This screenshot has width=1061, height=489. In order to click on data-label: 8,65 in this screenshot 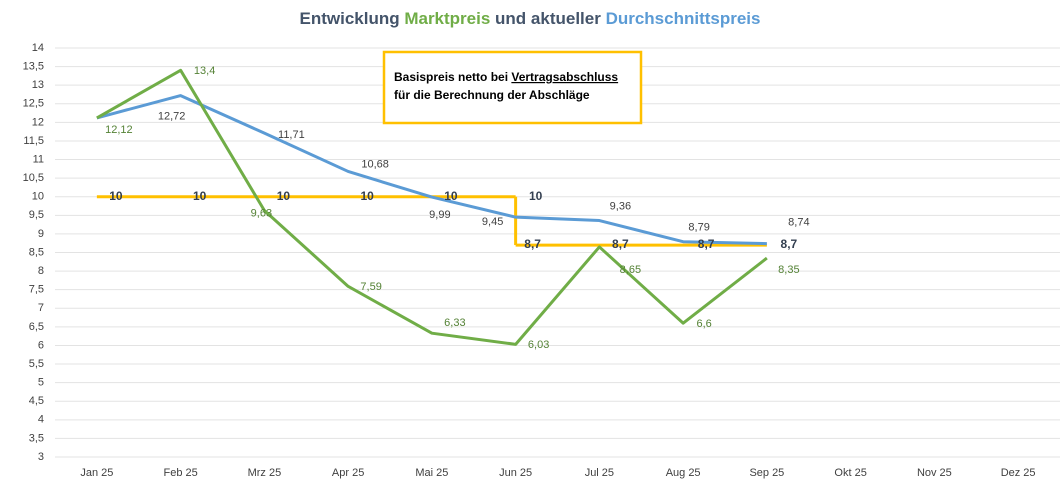, I will do `click(630, 270)`.